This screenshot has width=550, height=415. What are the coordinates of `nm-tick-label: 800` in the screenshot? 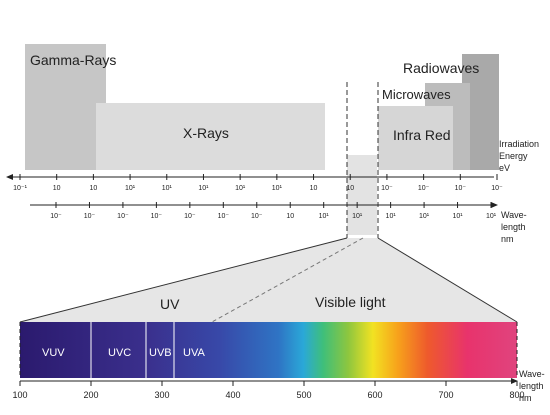 It's located at (516, 395).